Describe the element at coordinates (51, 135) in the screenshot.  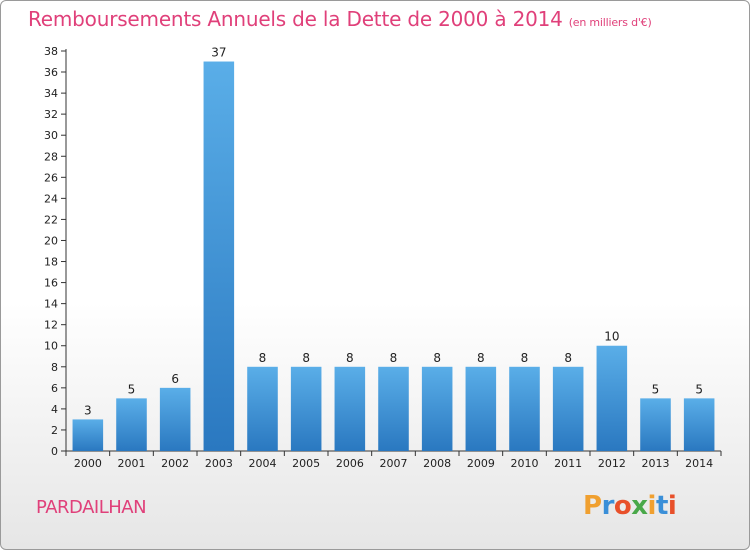
I see `y-tick-label: 30` at that location.